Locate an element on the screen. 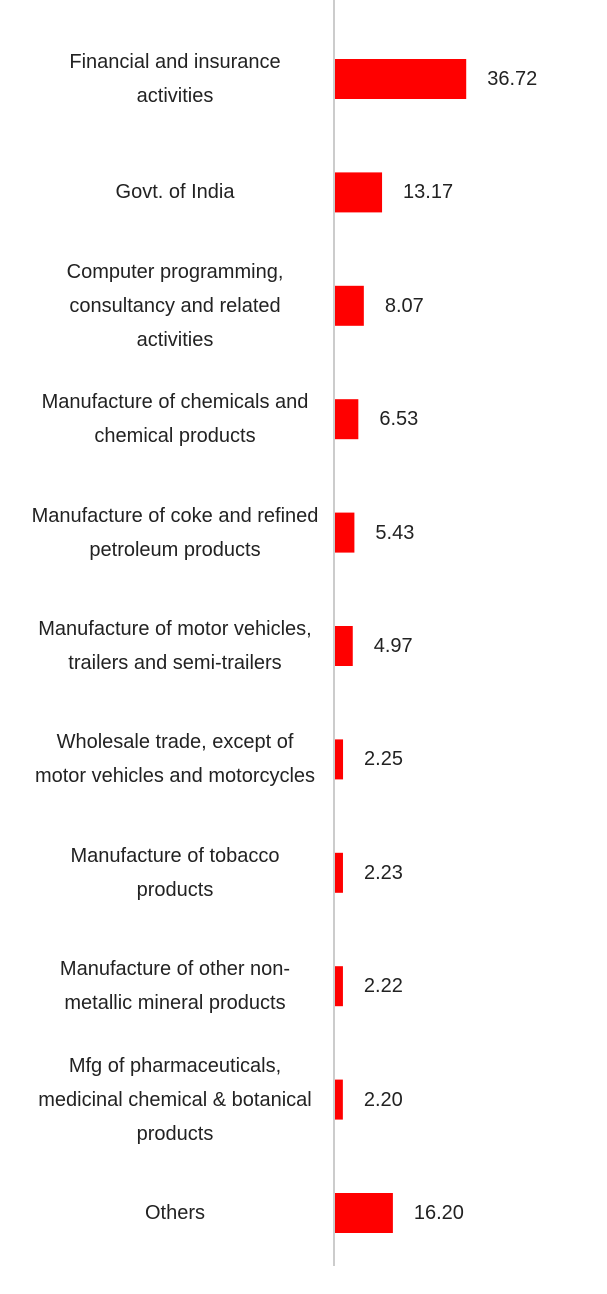  value-label: 13.17 is located at coordinates (428, 192).